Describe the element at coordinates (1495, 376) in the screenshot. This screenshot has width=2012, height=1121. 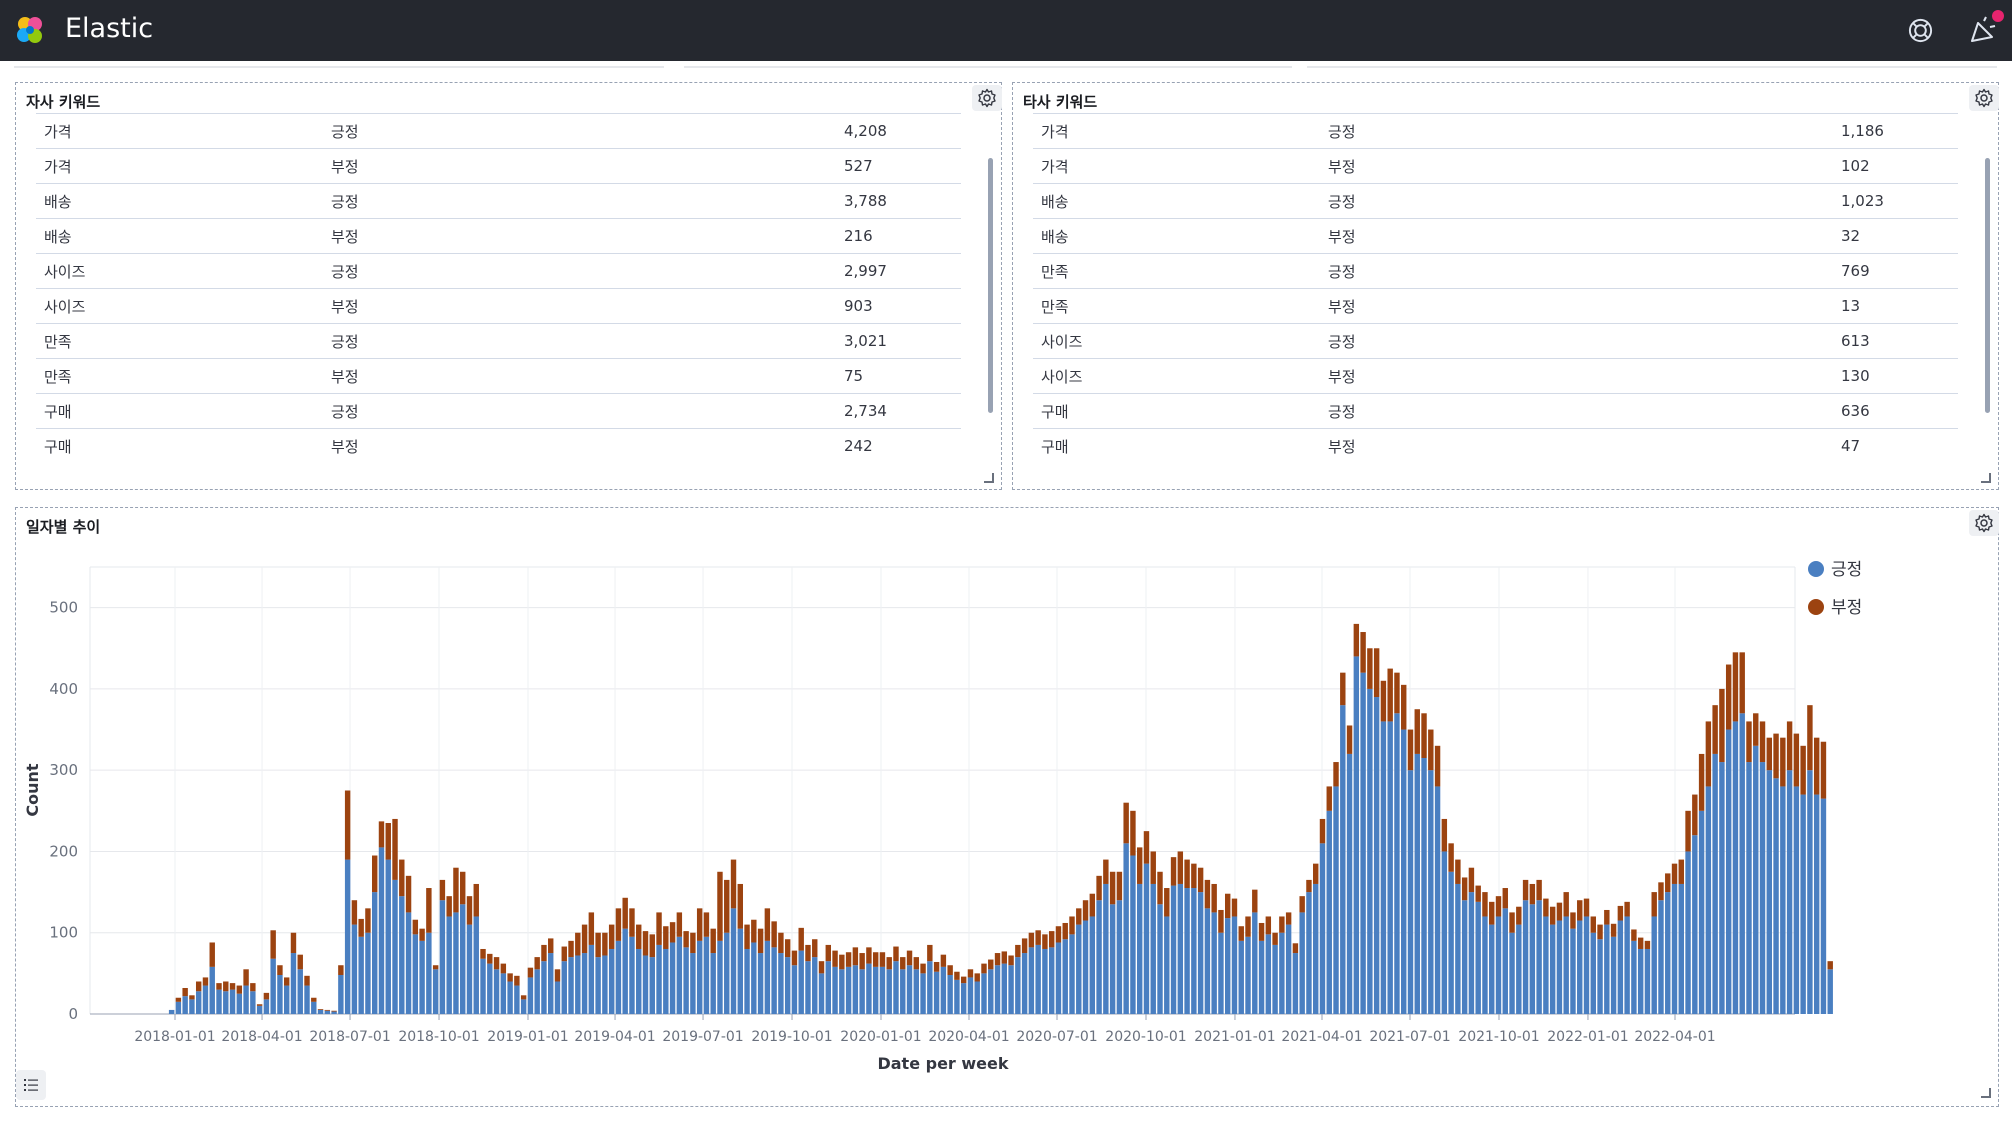
I see `table-row: 사이즈 부정 130` at that location.